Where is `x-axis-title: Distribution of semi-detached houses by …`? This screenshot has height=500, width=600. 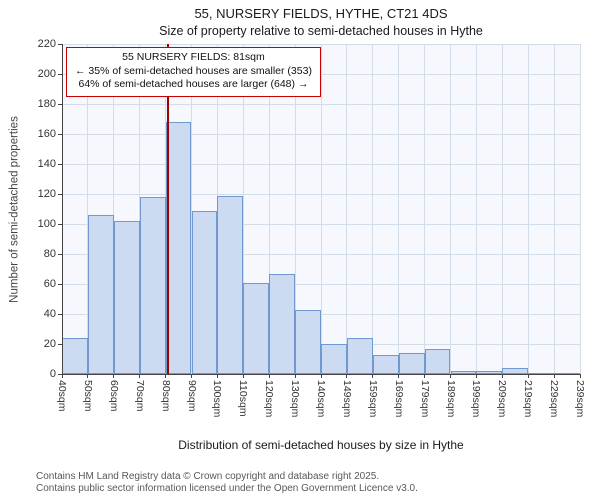
x-axis-title: Distribution of semi-detached houses by … is located at coordinates (321, 445).